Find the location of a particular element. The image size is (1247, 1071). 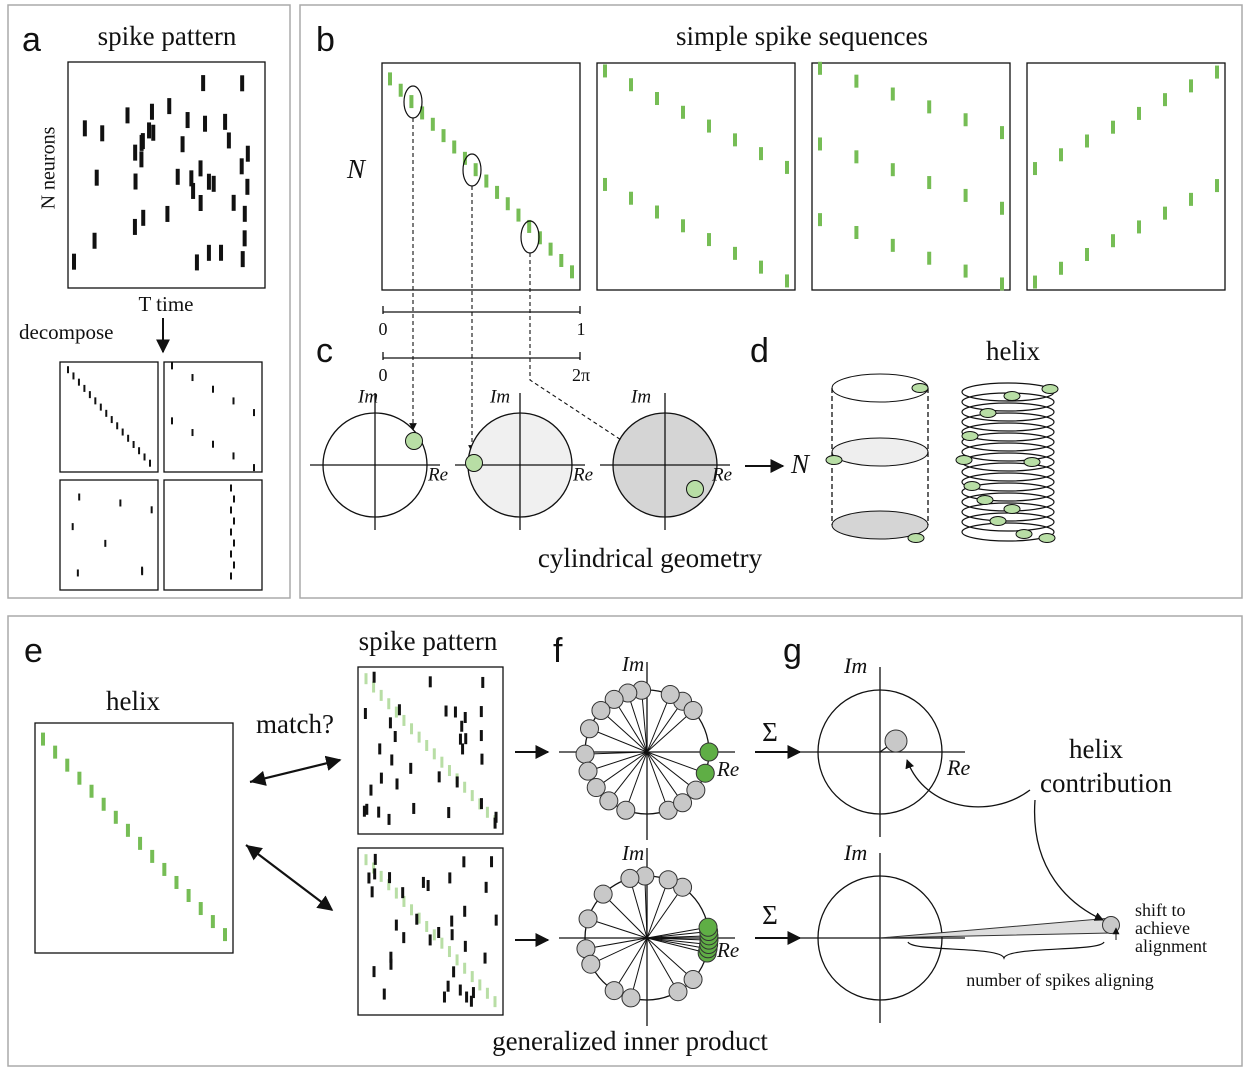

x-label-a: T time is located at coordinates (165, 304).